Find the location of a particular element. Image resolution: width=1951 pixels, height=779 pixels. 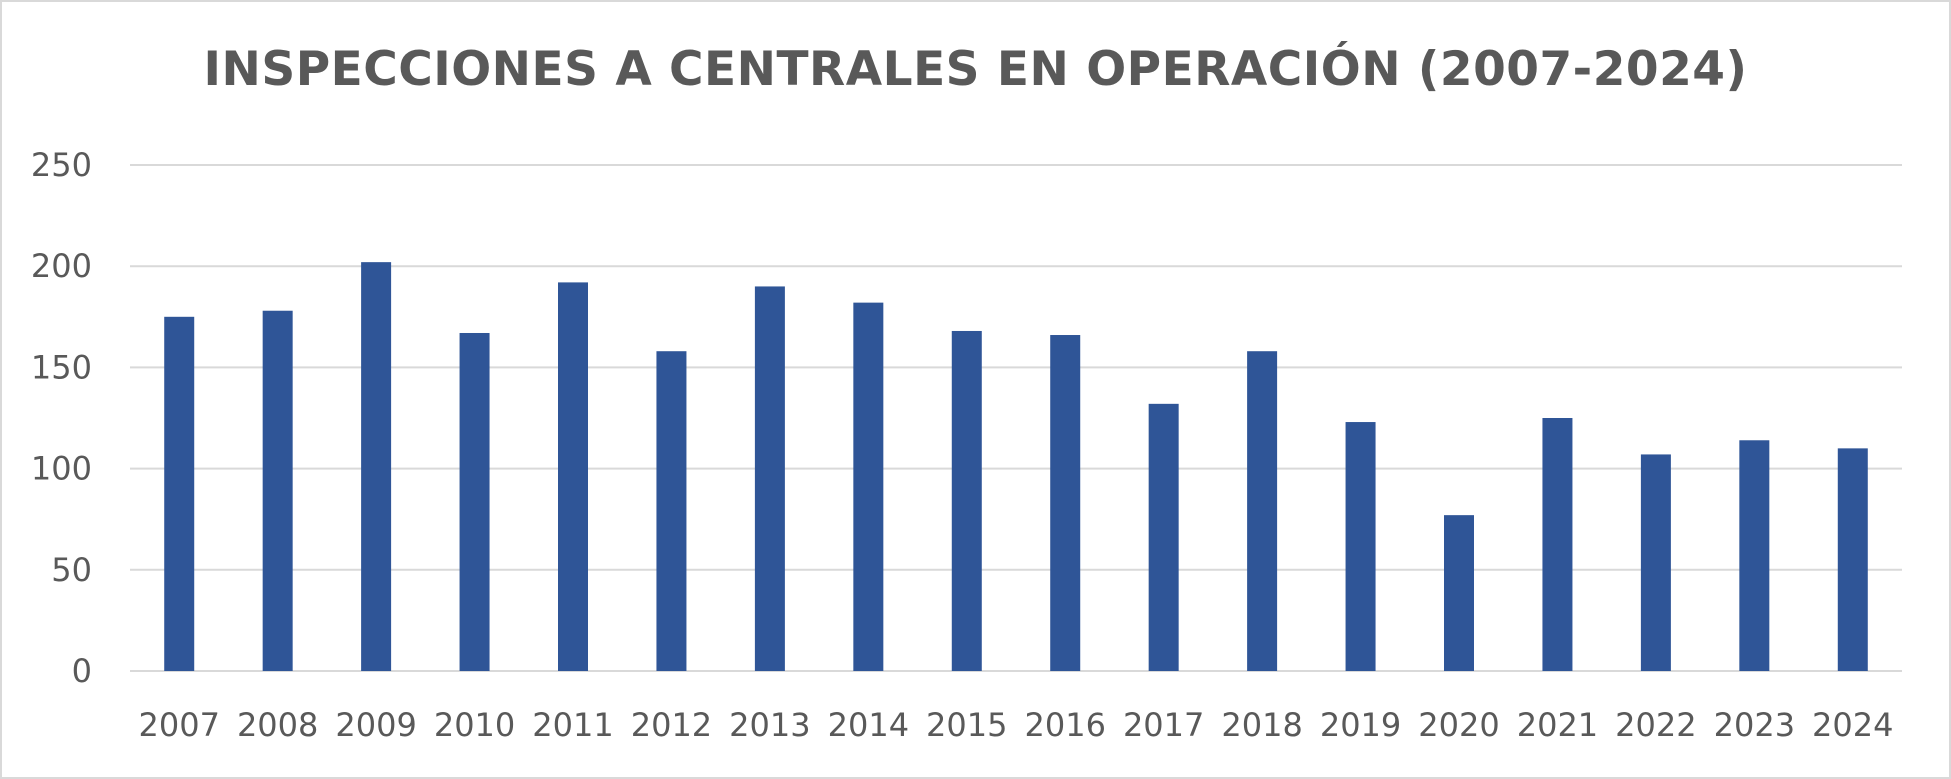

x-tick-label: 2015 is located at coordinates (966, 725).